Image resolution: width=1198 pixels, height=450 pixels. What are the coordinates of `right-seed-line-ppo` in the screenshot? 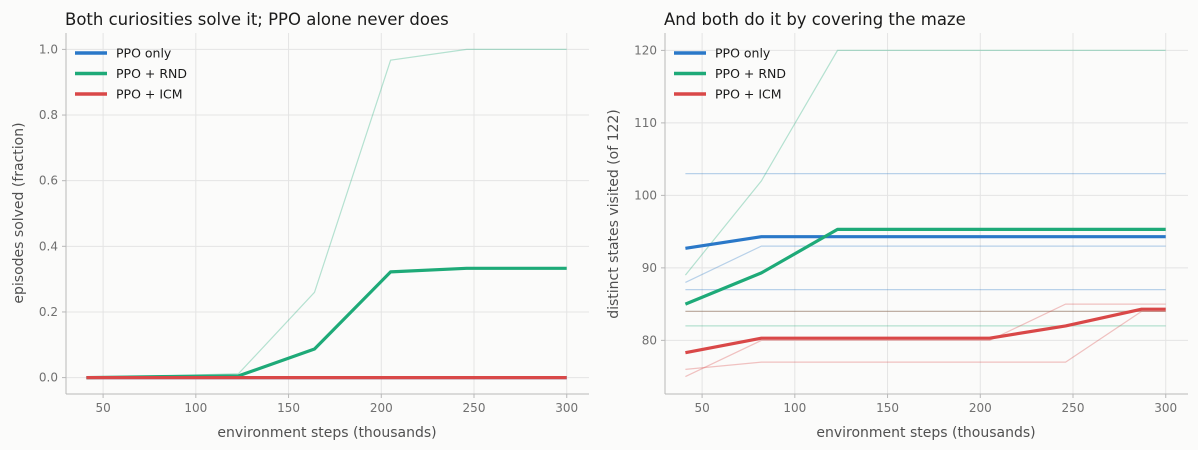 It's located at (925, 264).